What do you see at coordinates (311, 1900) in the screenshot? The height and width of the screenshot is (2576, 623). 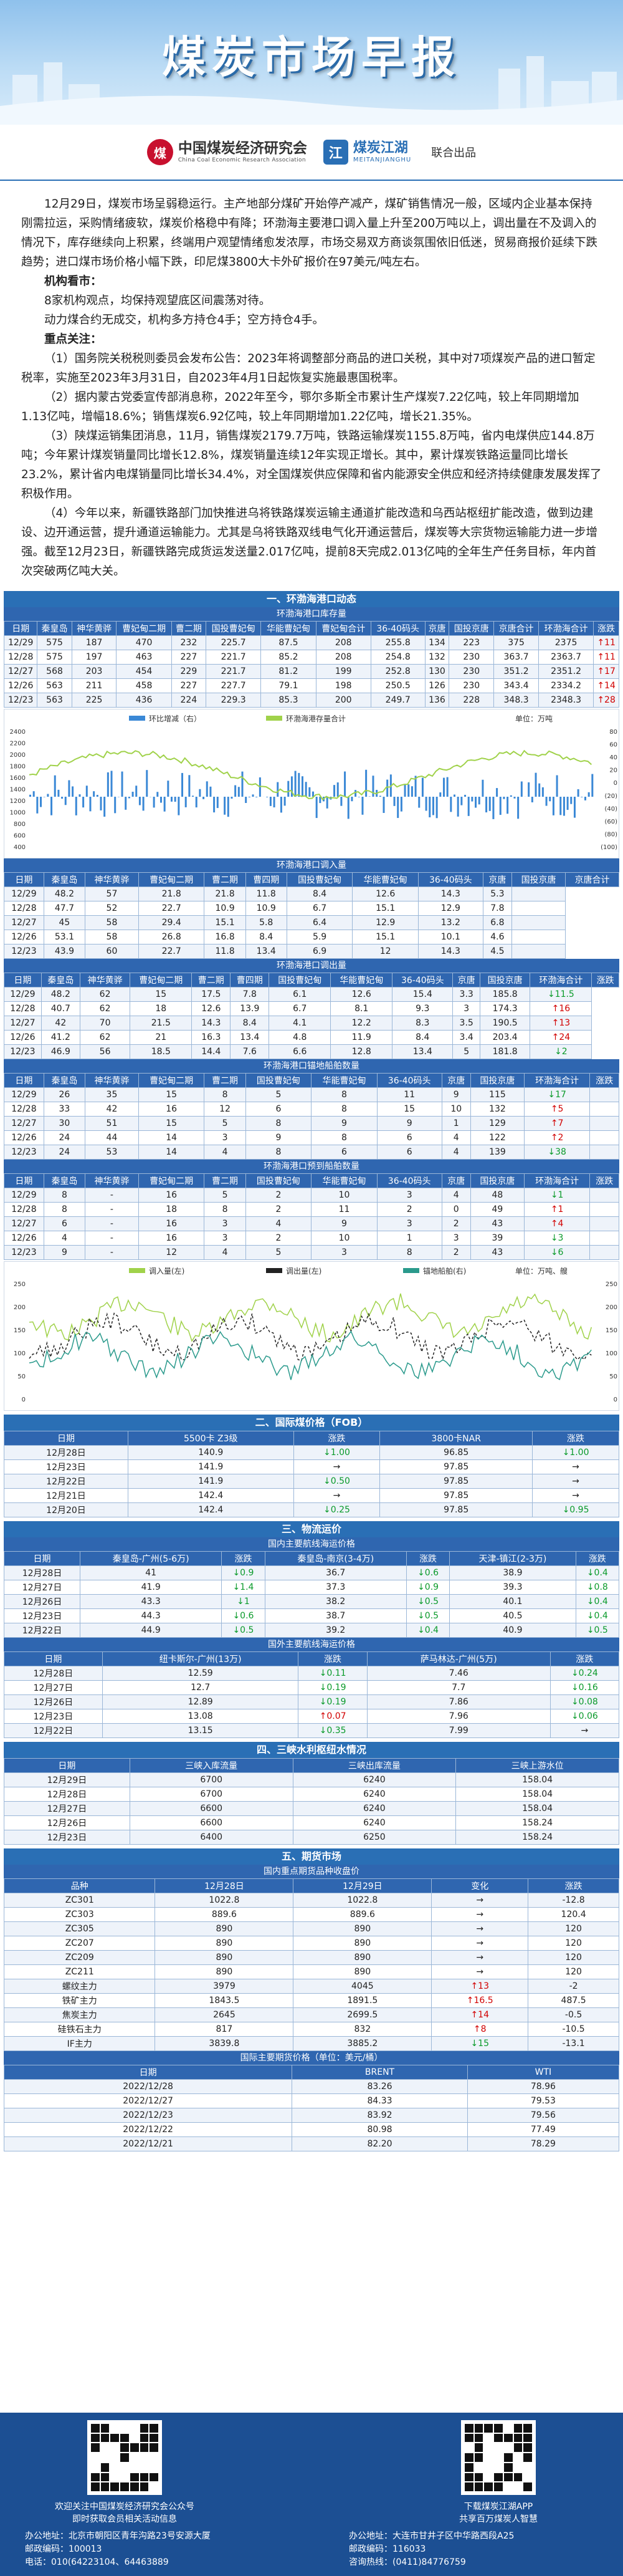 I see `table-row: ZC301 1022.8 1022.8 → -12.8` at bounding box center [311, 1900].